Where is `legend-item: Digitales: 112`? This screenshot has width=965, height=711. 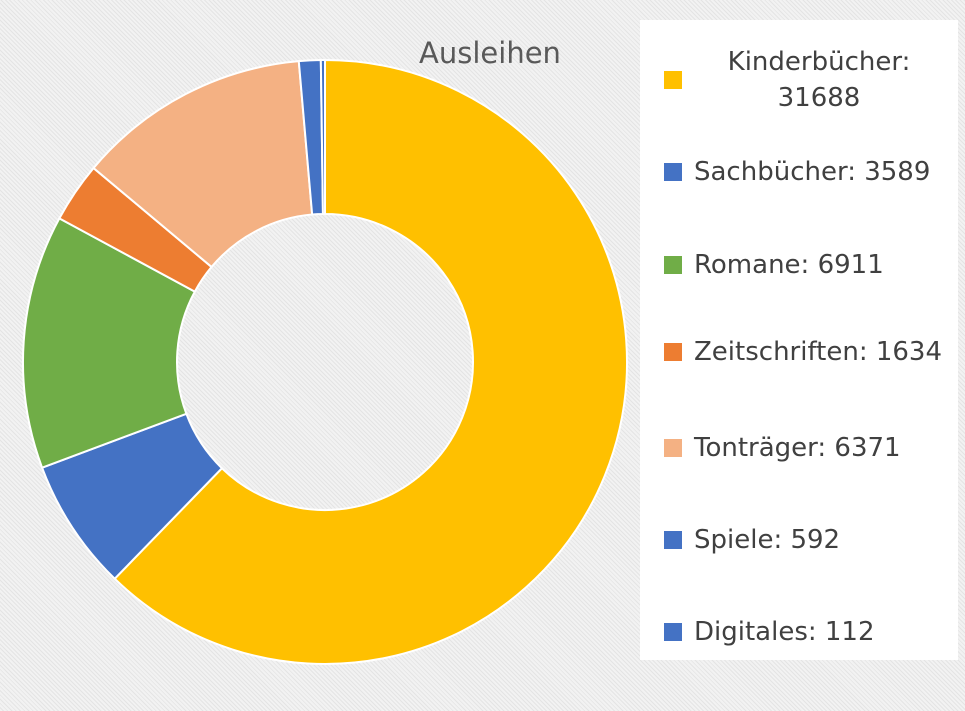 legend-item: Digitales: 112 is located at coordinates (769, 632).